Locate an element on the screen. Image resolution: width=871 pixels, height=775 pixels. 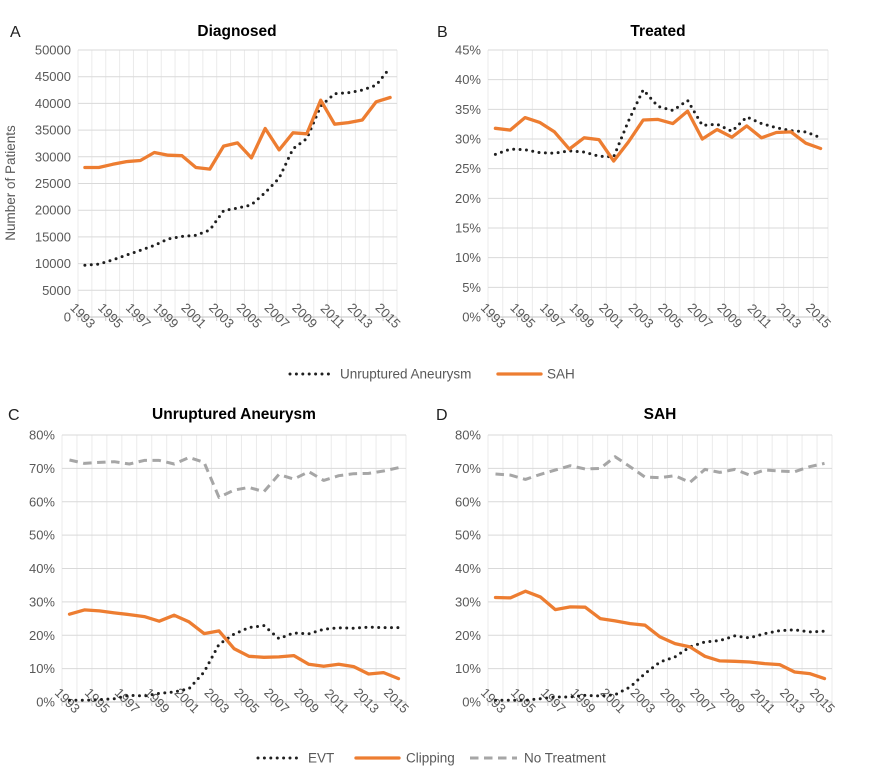
legend-label: Clipping is located at coordinates (430, 758).